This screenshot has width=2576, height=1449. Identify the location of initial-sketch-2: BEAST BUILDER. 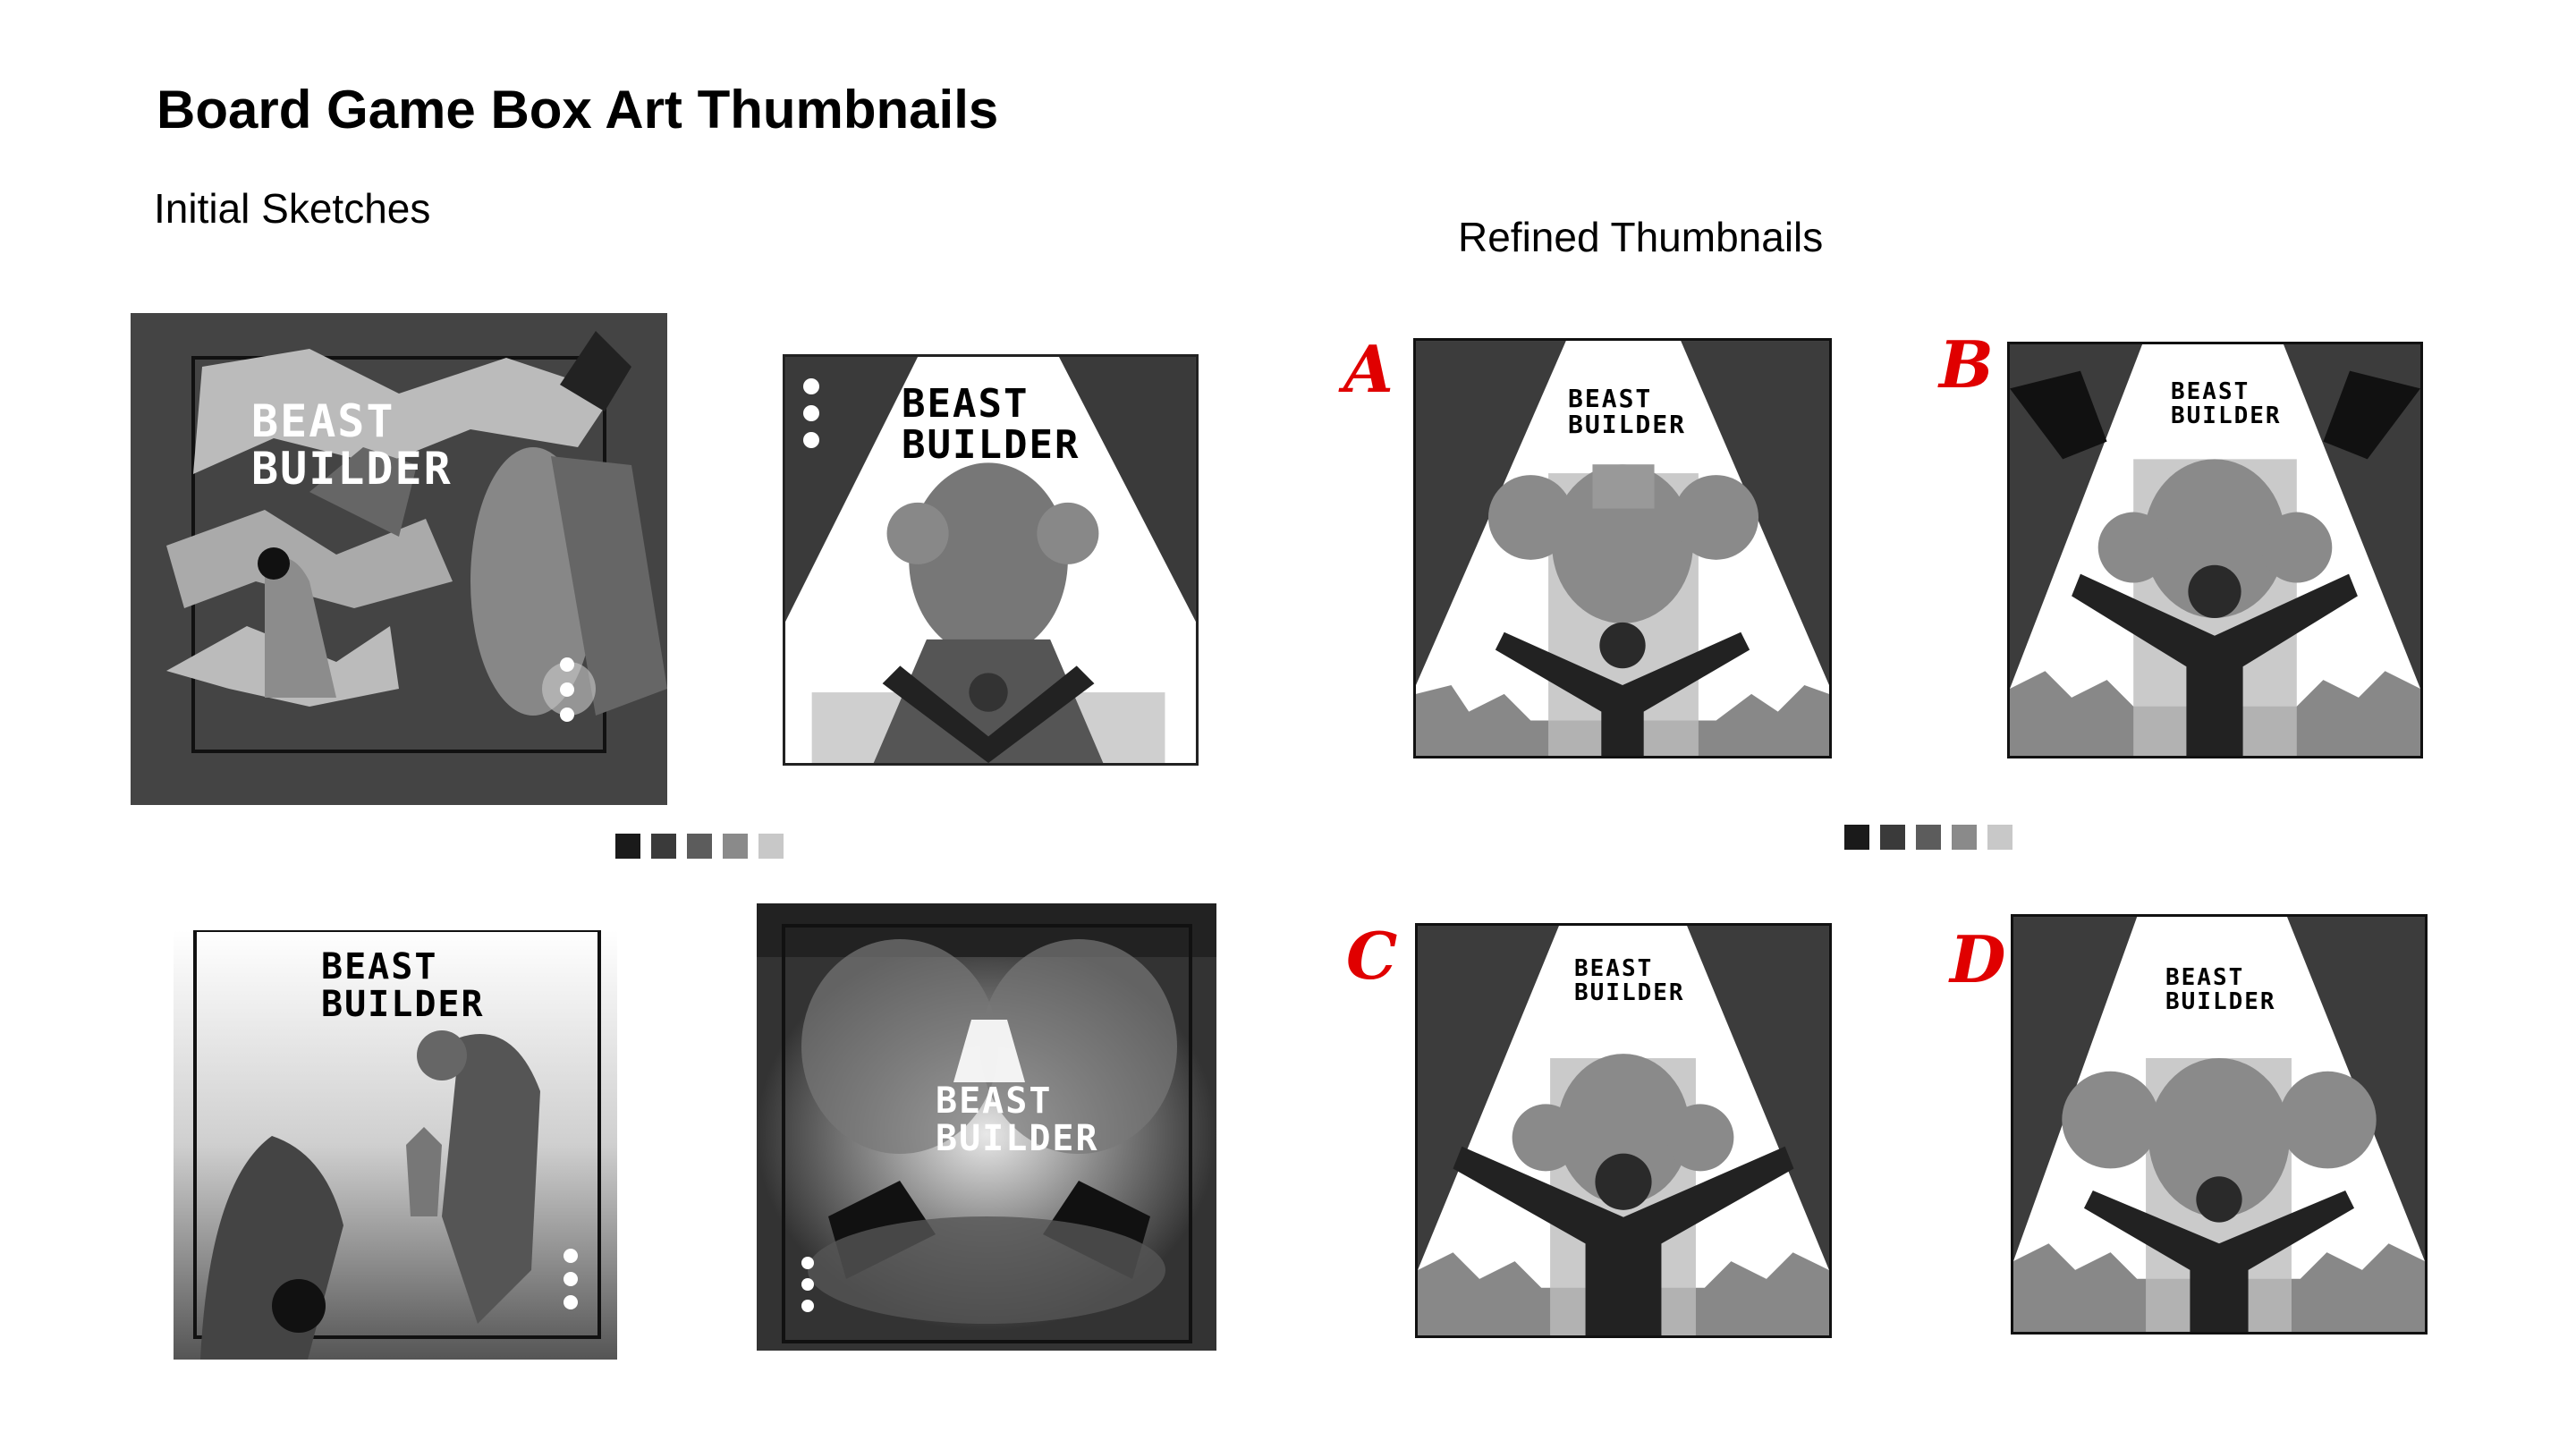
(991, 560).